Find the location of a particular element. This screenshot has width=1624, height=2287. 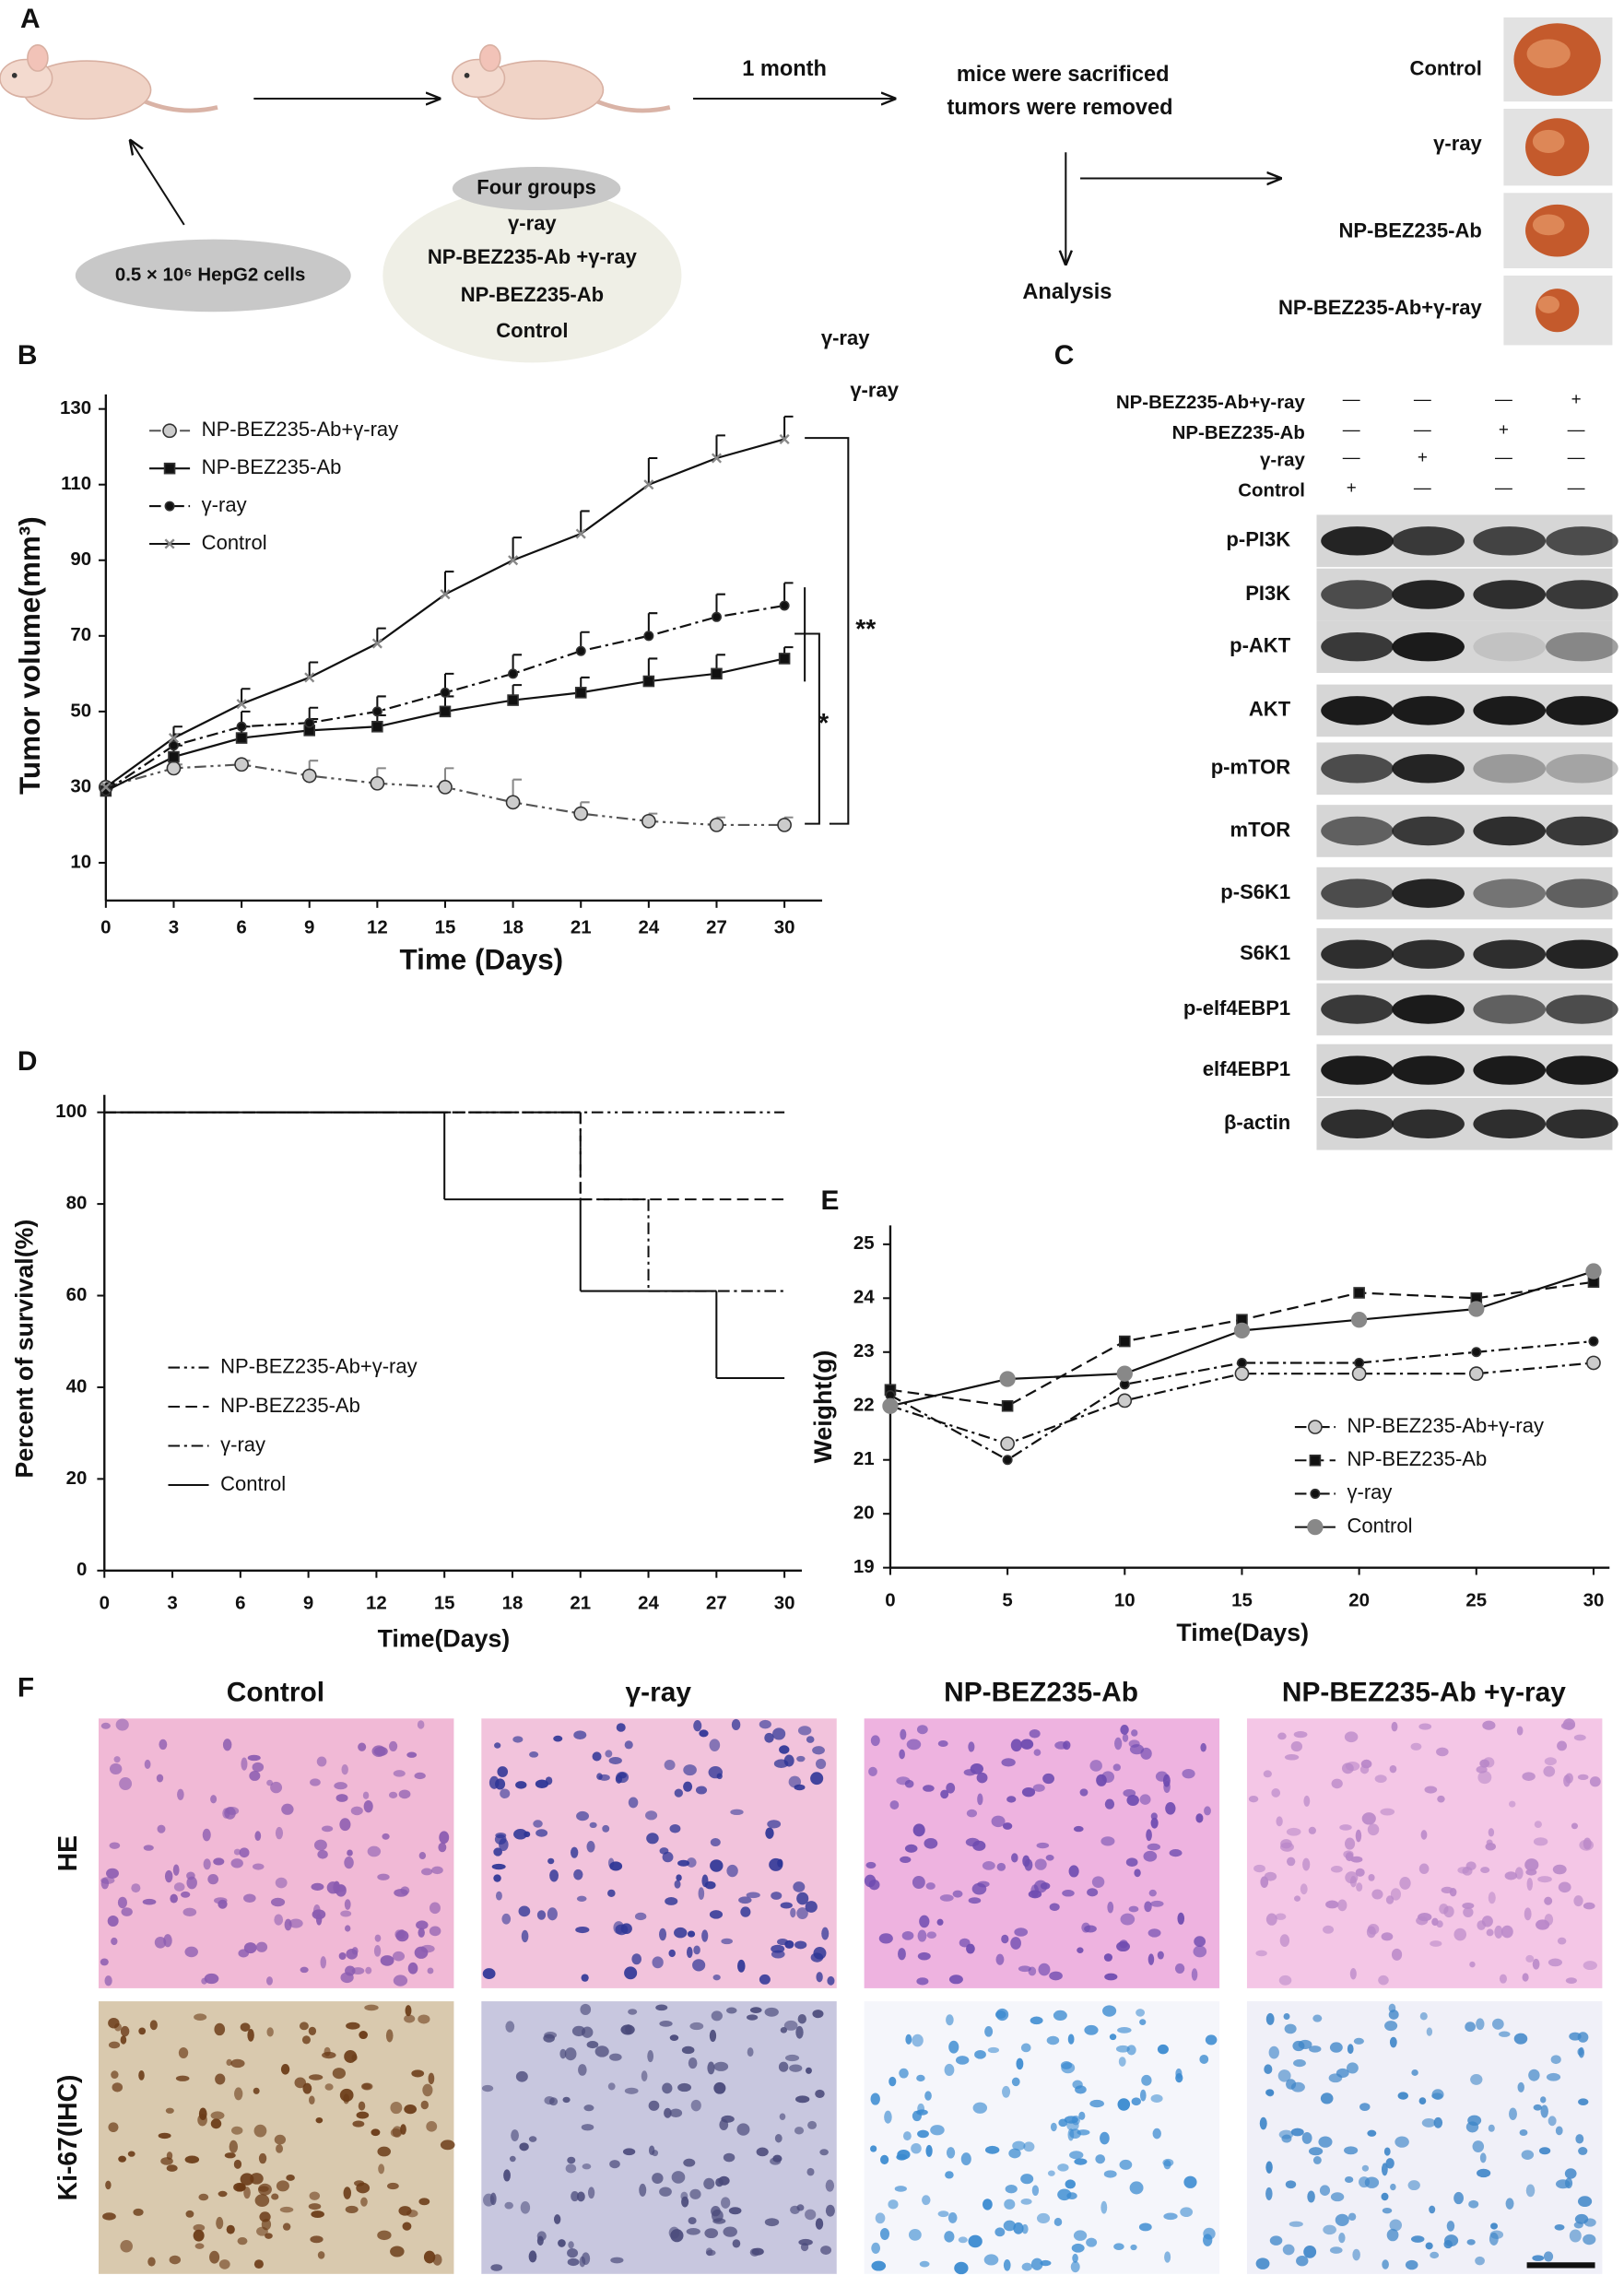

protein-label: p-mTOR is located at coordinates (1251, 767).